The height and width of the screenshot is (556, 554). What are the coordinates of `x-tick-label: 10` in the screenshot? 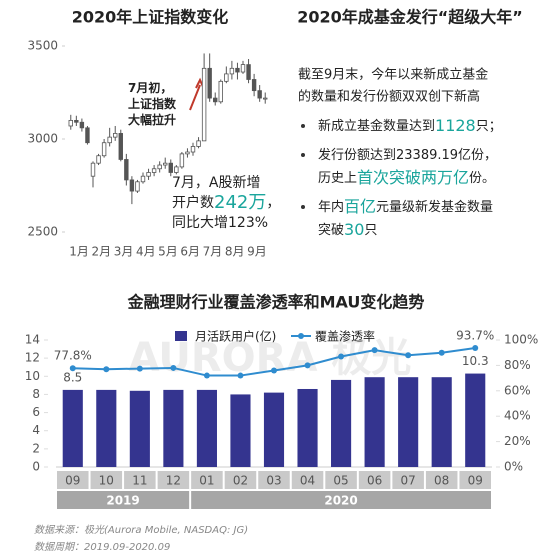 It's located at (106, 481).